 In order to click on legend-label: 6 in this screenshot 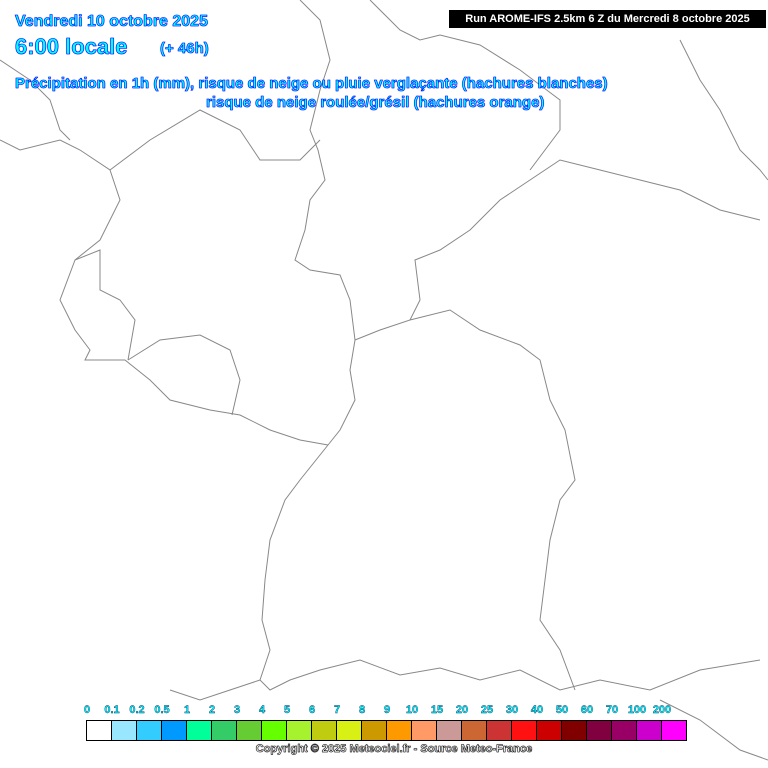, I will do `click(312, 710)`.